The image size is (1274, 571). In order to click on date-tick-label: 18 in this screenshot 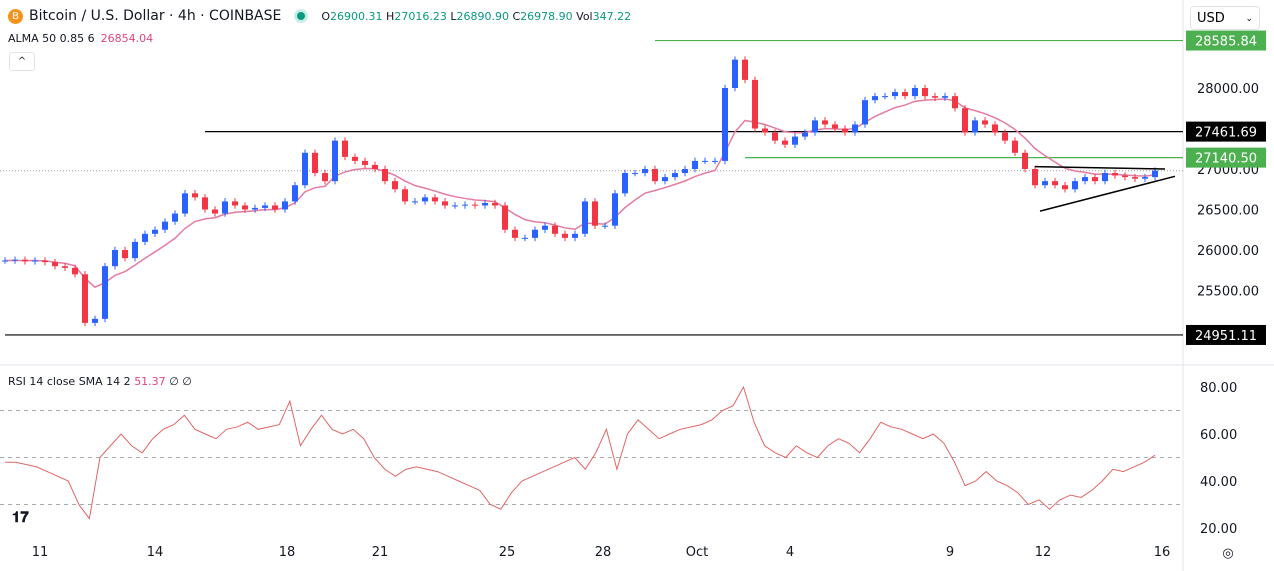, I will do `click(287, 552)`.